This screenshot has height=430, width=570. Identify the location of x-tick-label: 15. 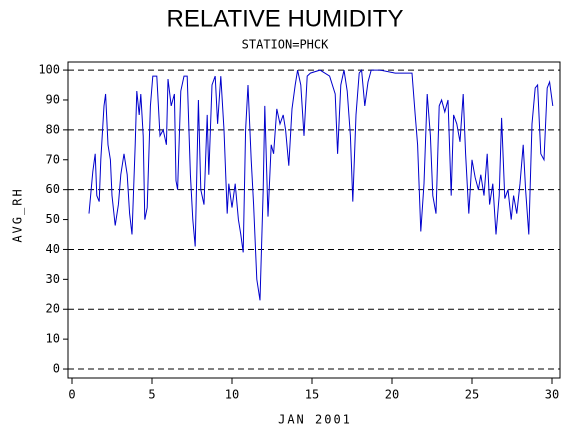
(312, 395).